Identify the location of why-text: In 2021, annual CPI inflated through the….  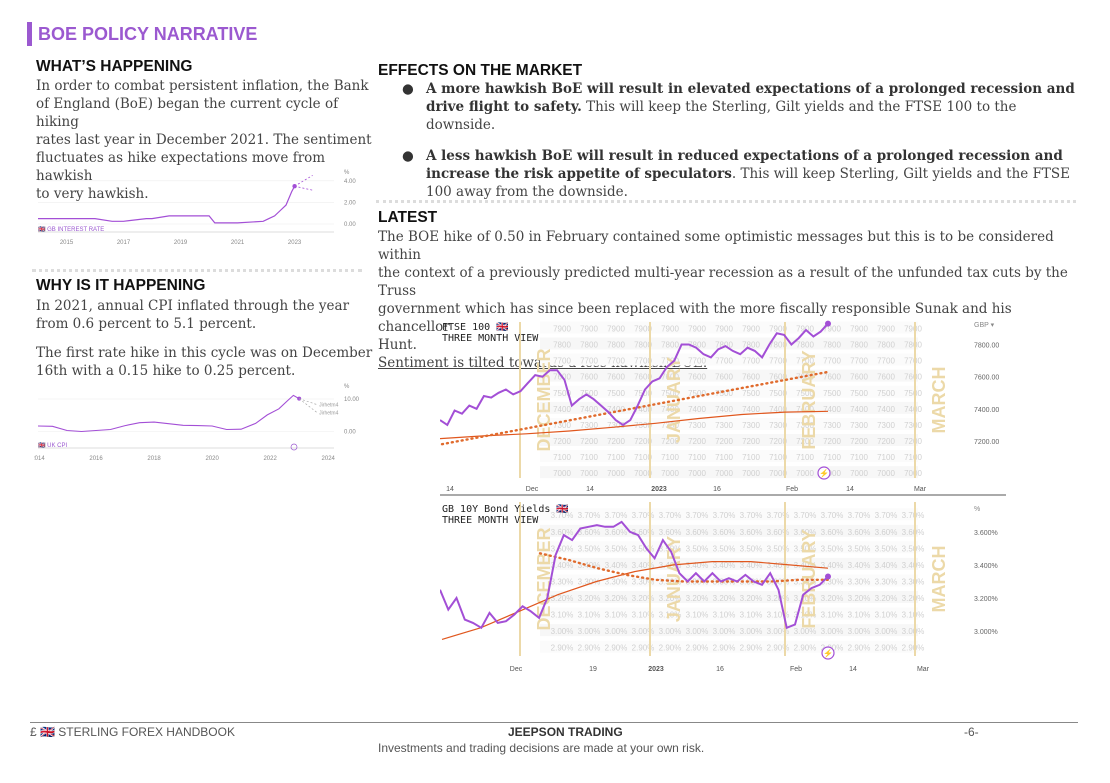
(206, 338).